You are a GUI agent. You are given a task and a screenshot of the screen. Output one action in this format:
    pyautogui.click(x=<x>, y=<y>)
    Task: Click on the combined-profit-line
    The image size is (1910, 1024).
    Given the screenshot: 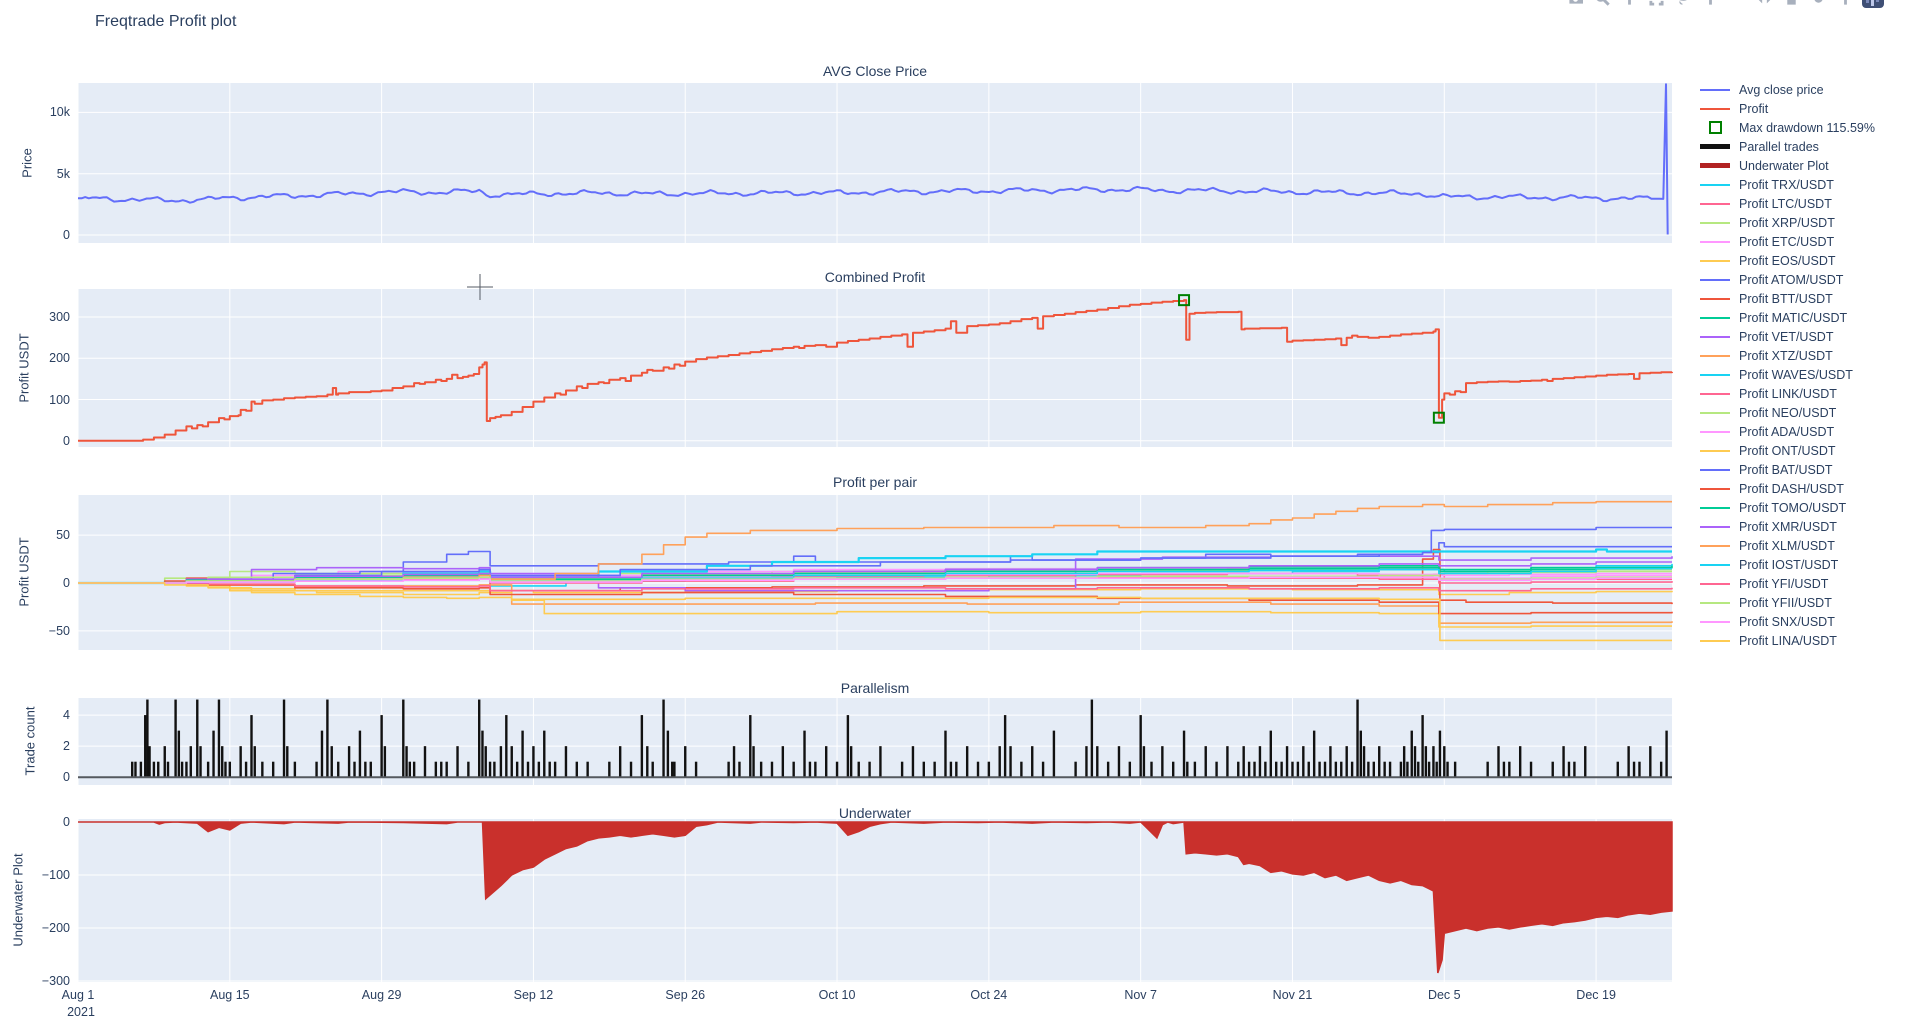 What is the action you would take?
    pyautogui.click(x=875, y=370)
    